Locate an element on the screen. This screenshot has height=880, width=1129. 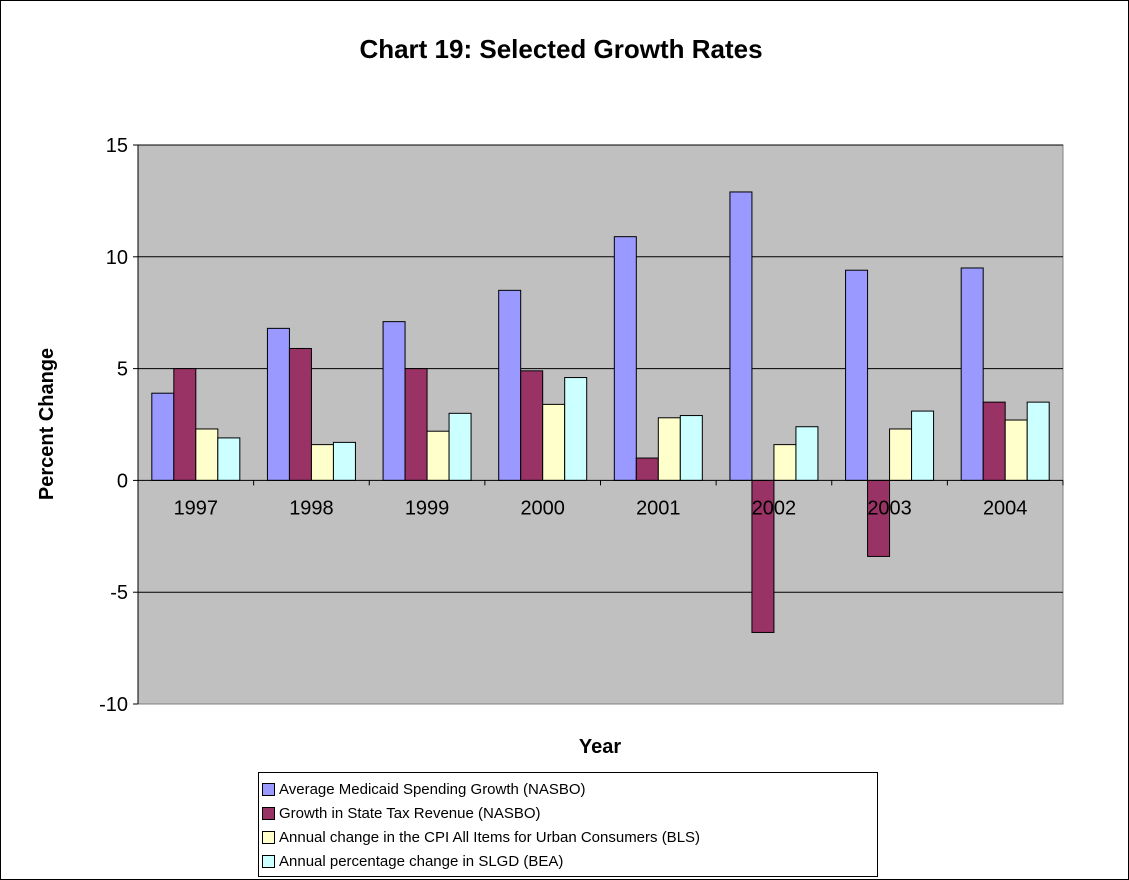
x-tick-label: 2001 is located at coordinates (658, 508).